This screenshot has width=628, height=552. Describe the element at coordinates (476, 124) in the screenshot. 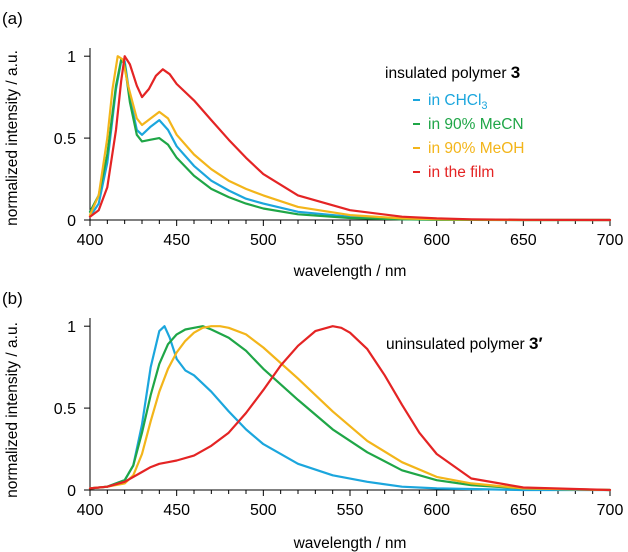

I see `legend-label-a-1: in 90% MeCN` at that location.